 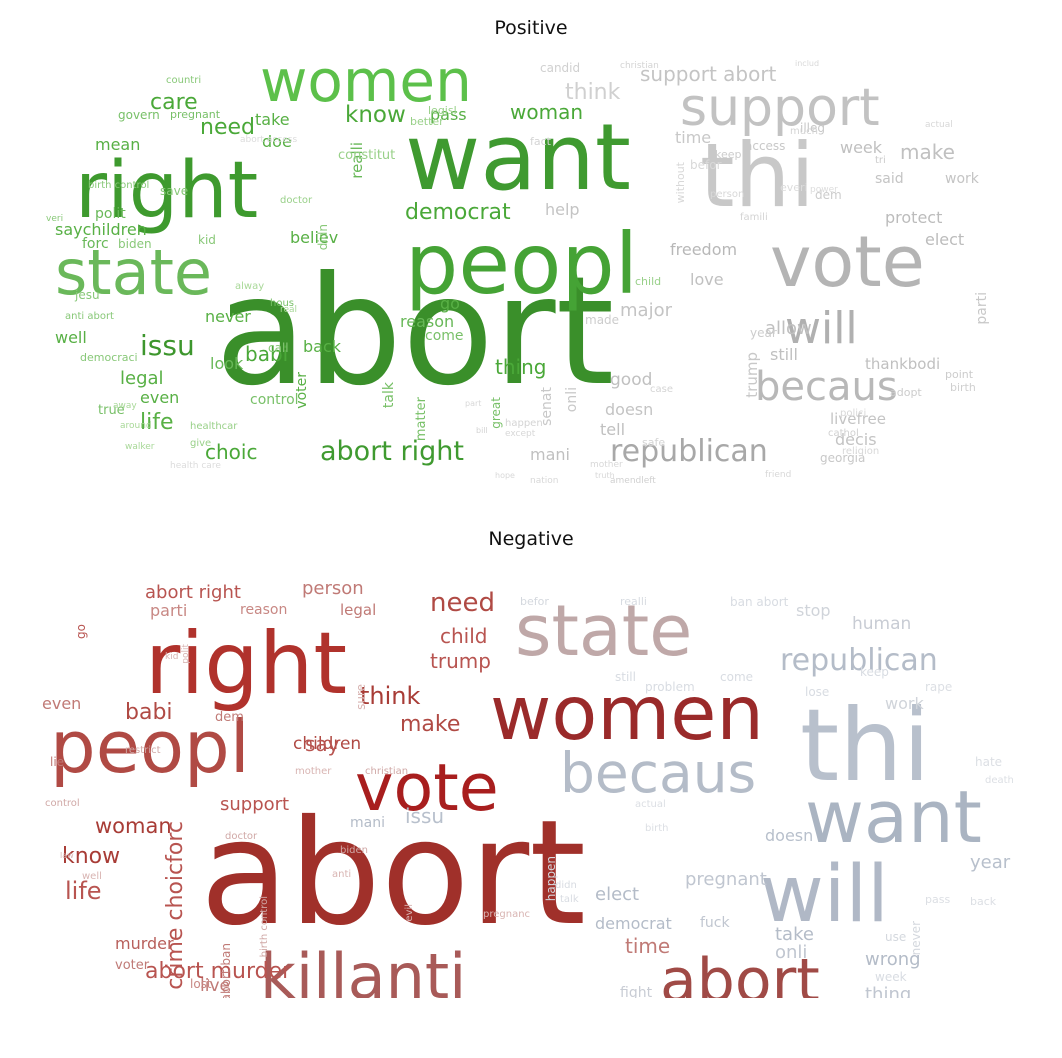 I want to click on cloud-word: hous, so click(x=282, y=303).